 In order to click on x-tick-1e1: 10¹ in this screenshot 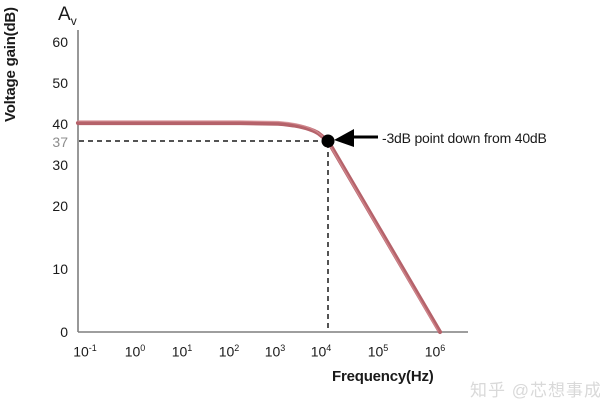, I will do `click(182, 351)`.